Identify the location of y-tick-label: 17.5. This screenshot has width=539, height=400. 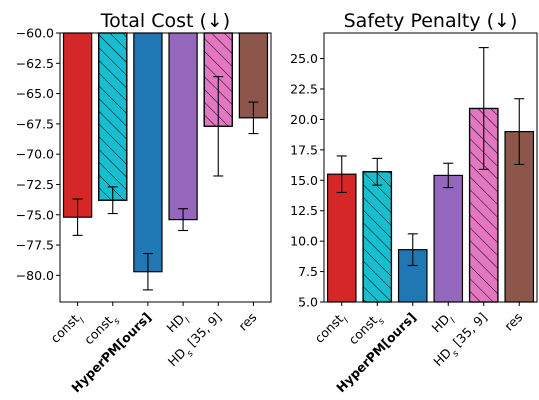
(304, 149).